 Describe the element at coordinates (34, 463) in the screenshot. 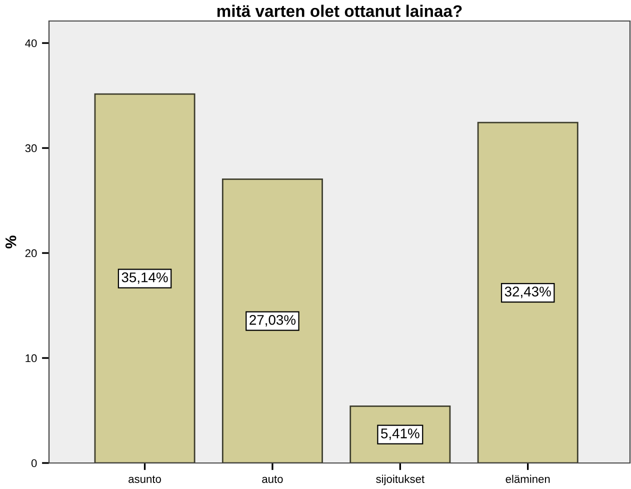

I see `y-tick-label: 0` at that location.